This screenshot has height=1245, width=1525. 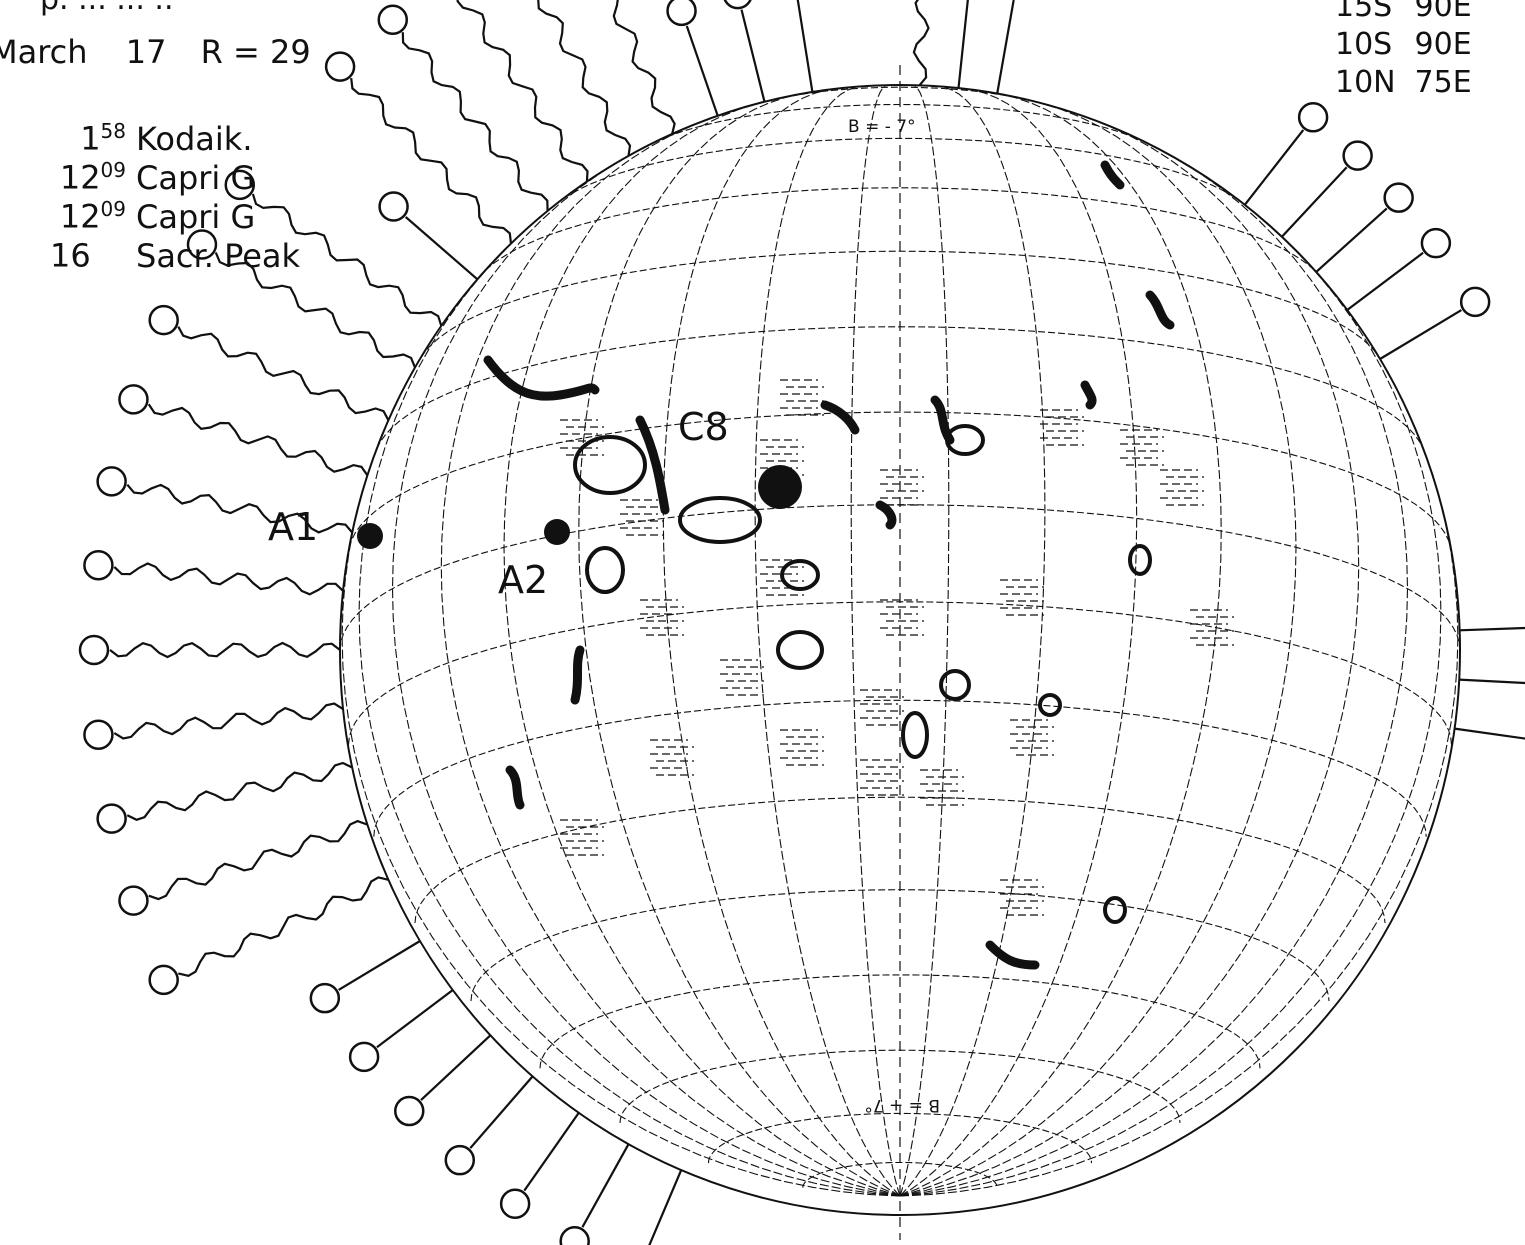 I want to click on sunspot, so click(x=557, y=532).